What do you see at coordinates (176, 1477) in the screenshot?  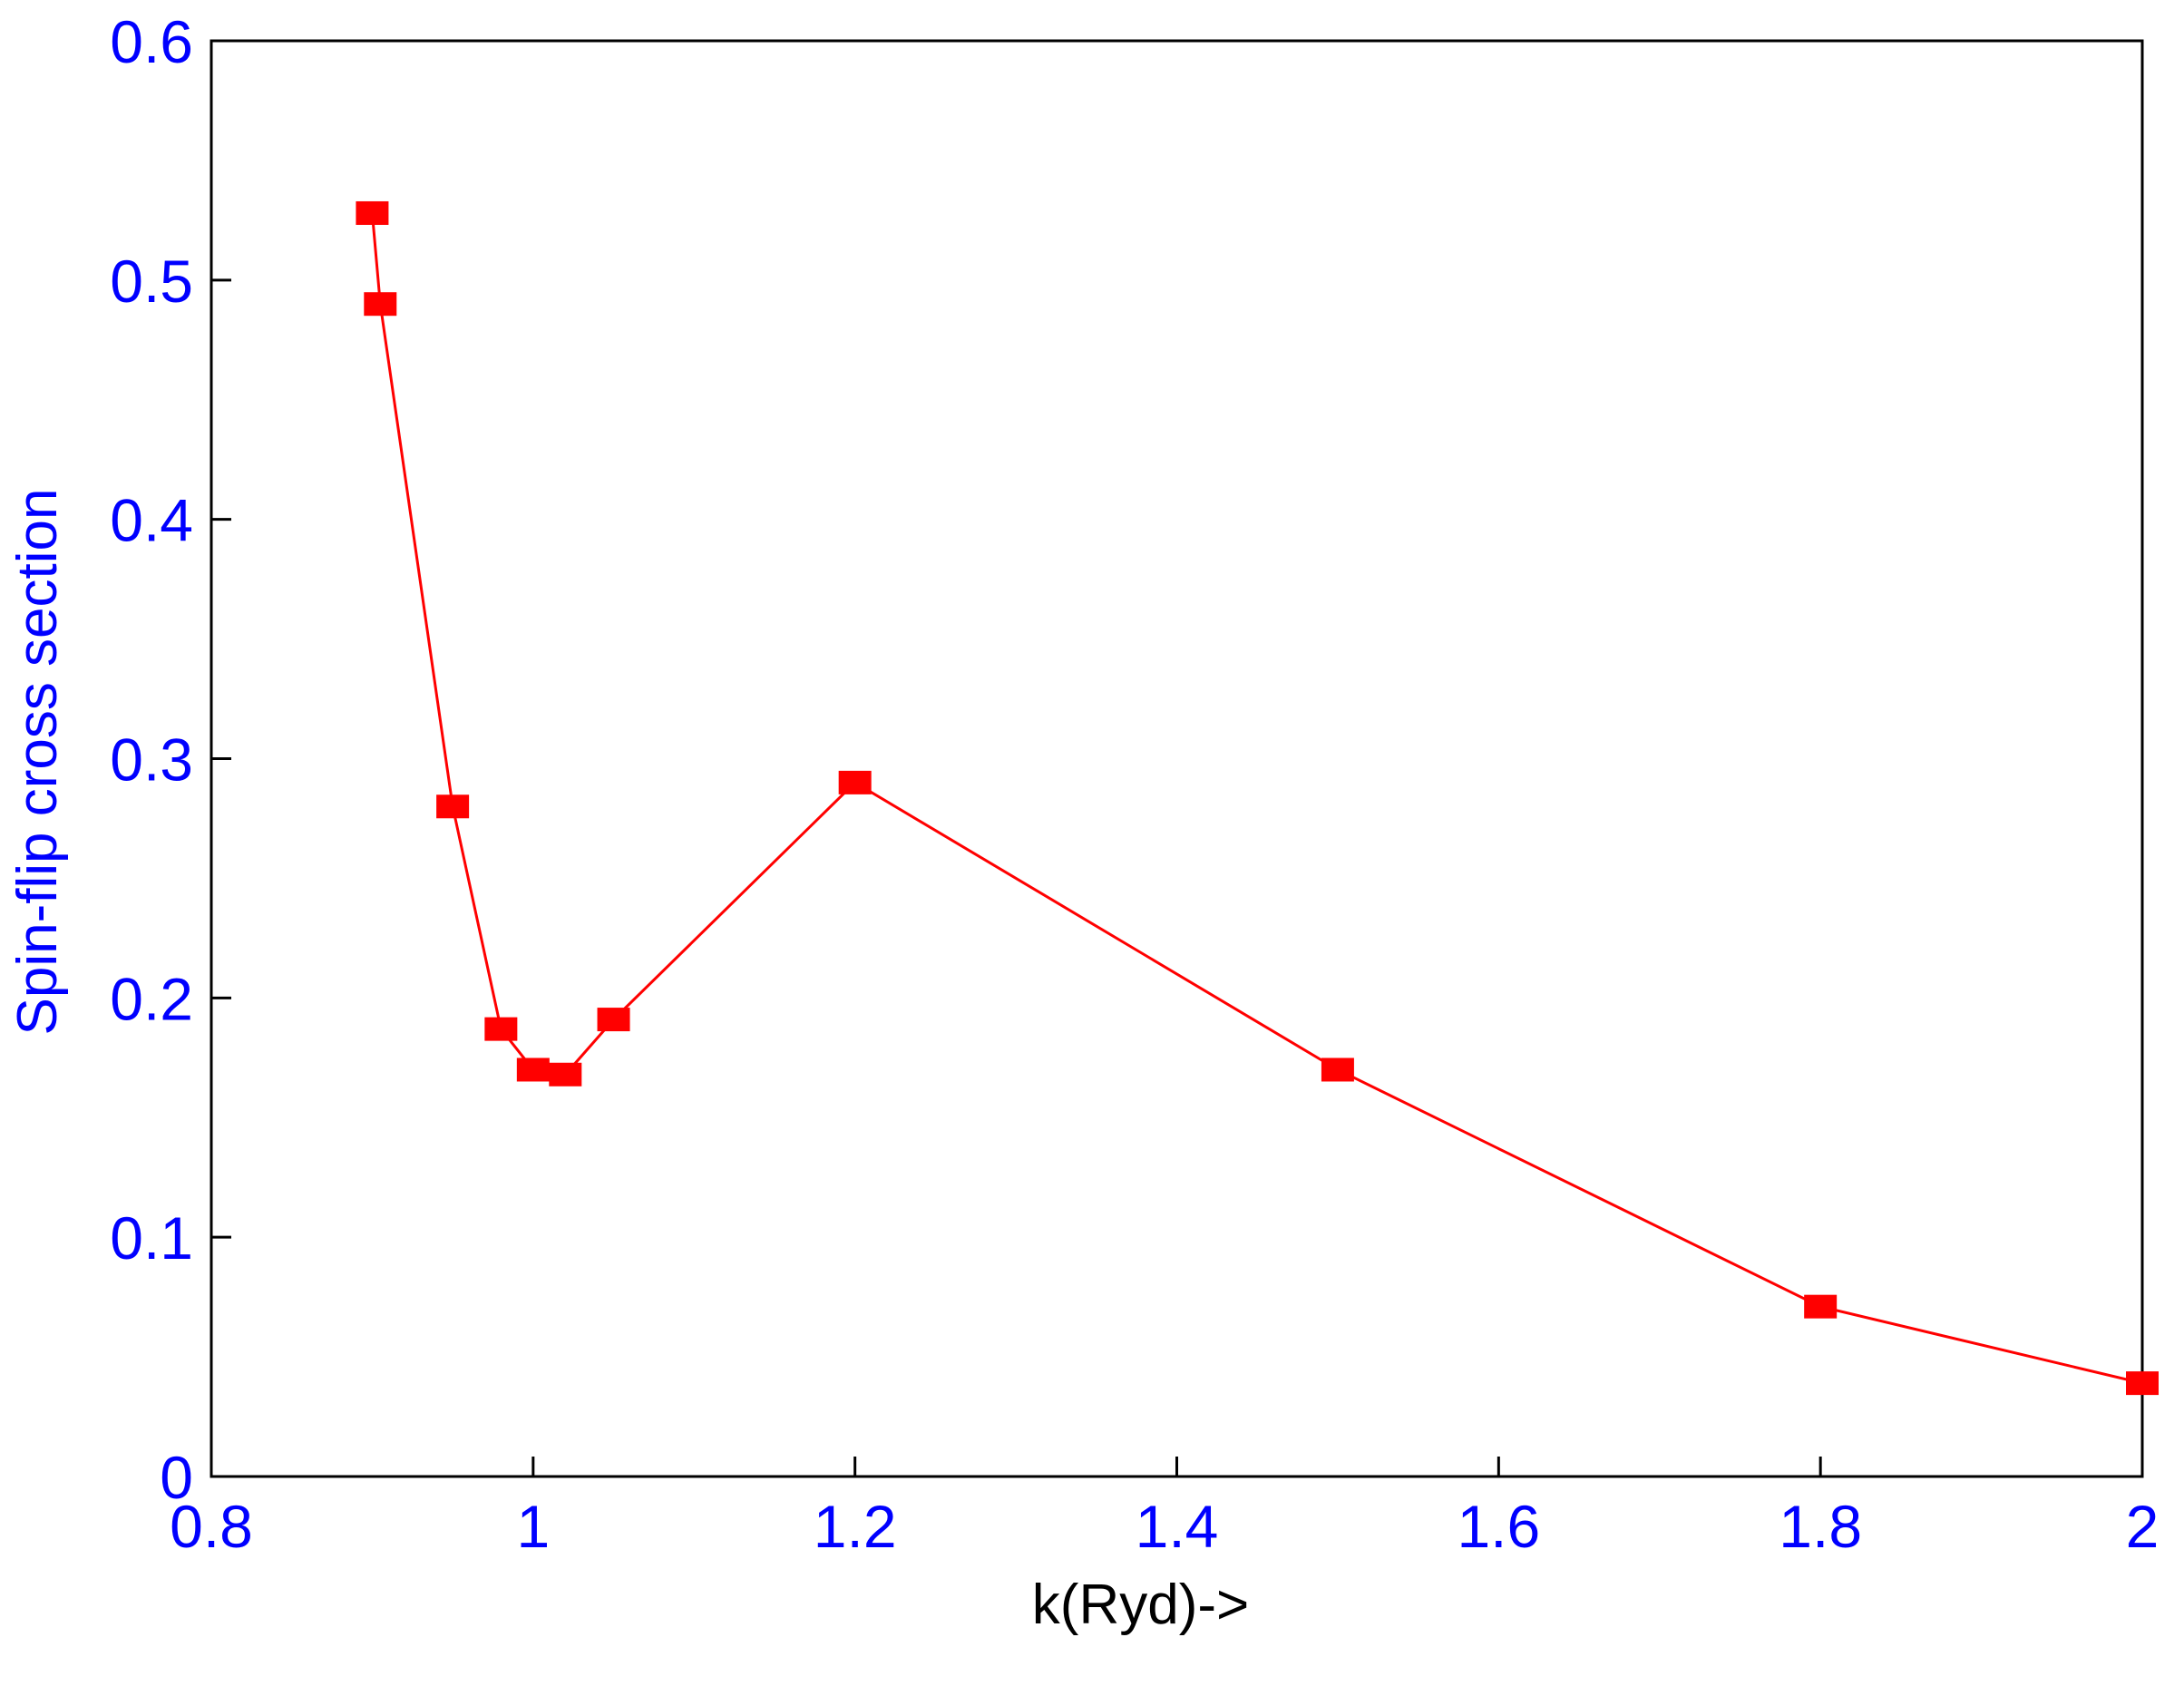 I see `y-tick-label: 0` at bounding box center [176, 1477].